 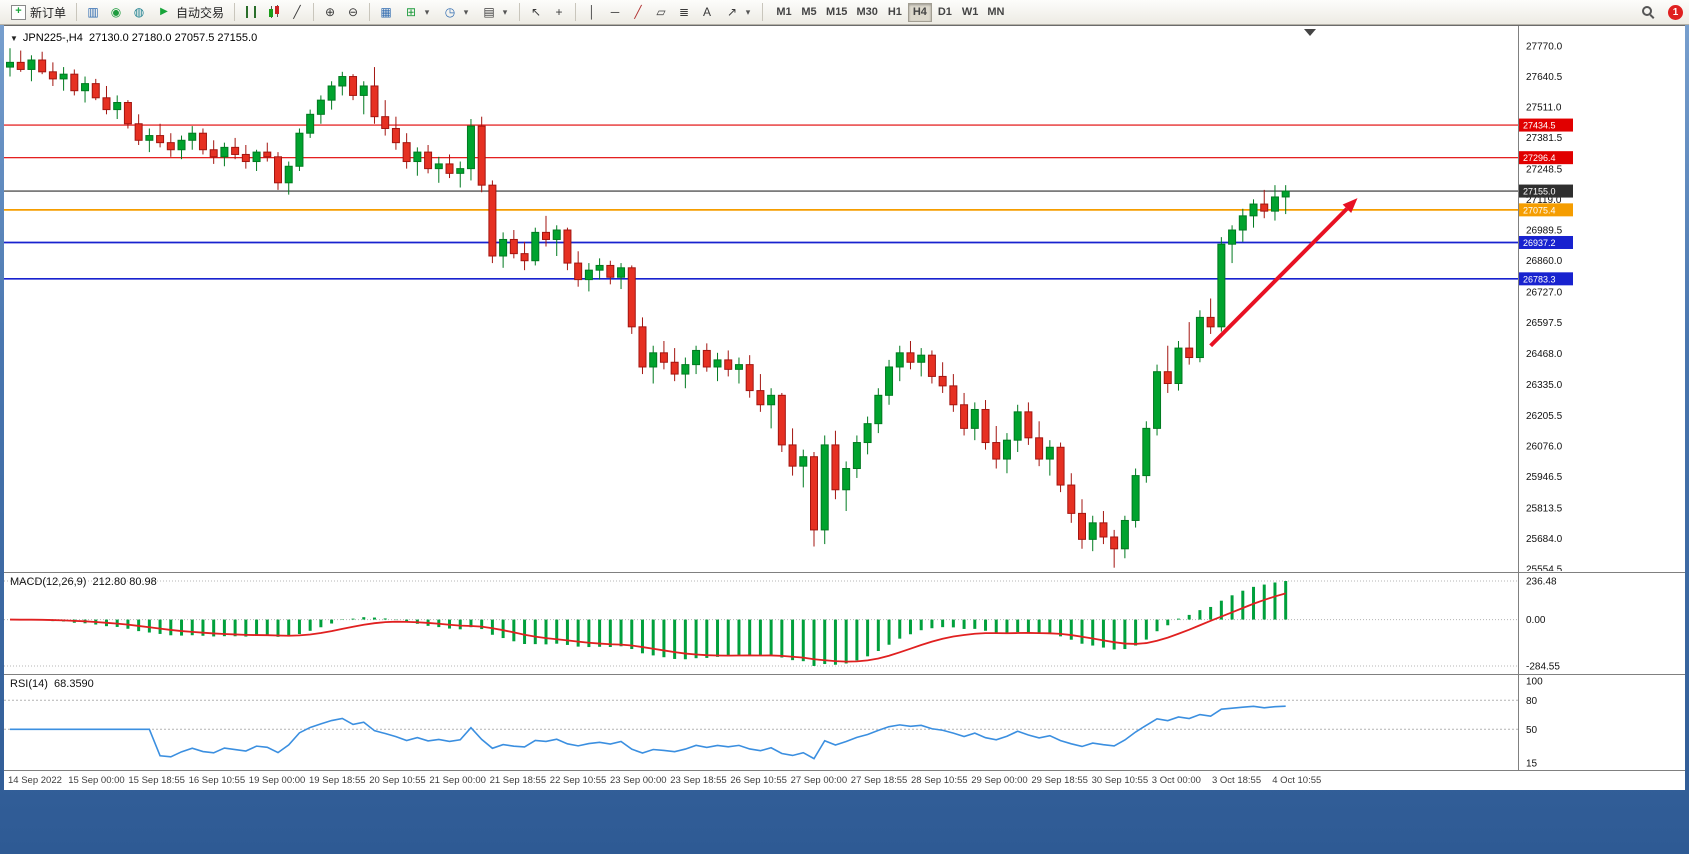 I want to click on time-axis-label: 26 Sep 10:55, so click(x=758, y=780).